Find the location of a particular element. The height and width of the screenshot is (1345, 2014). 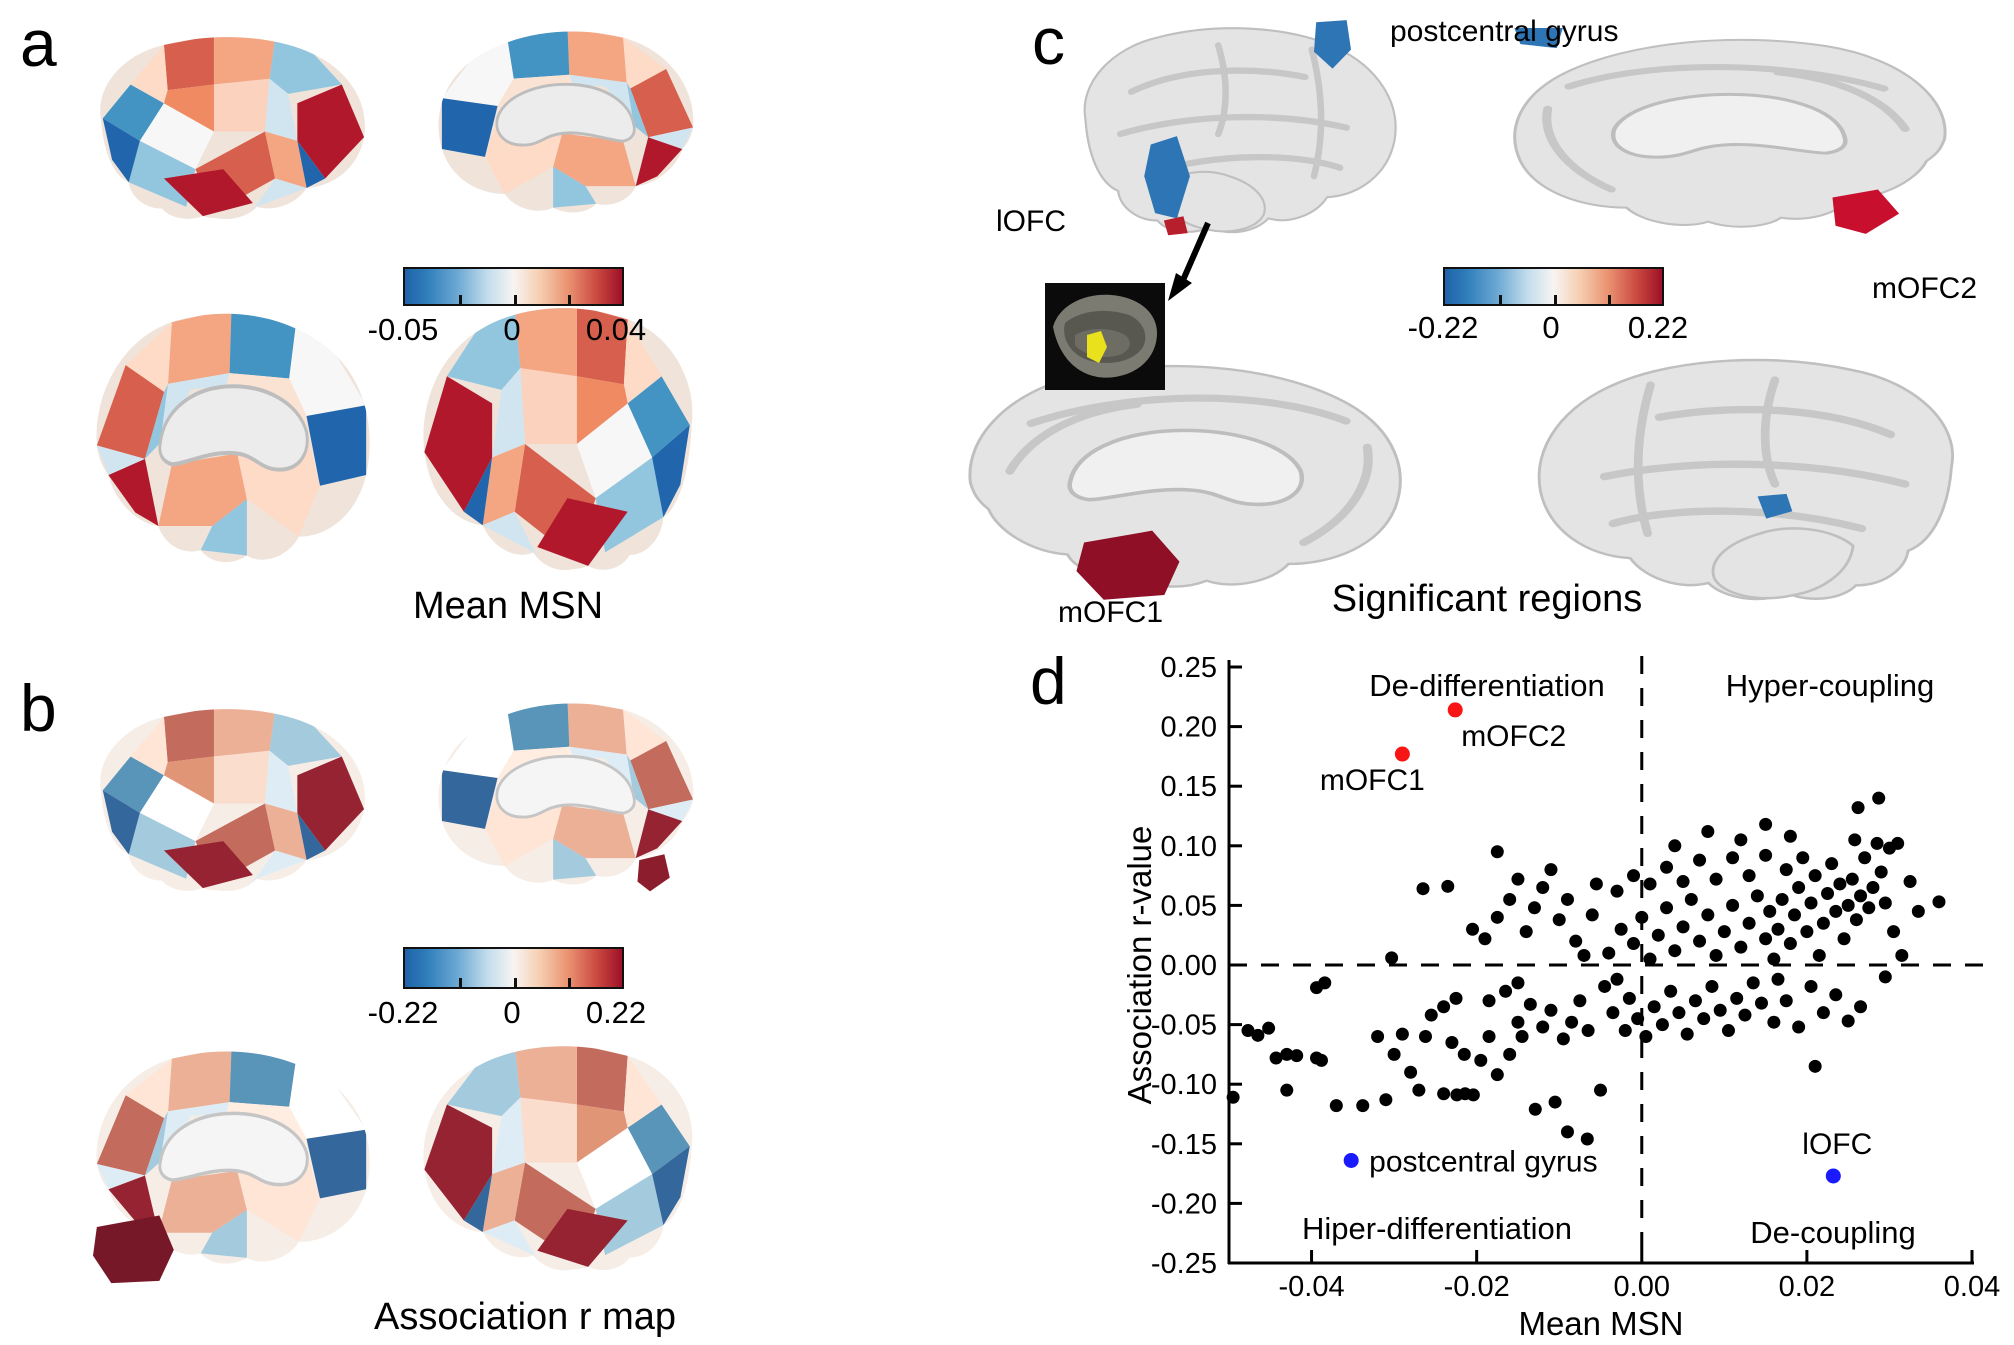

colorbar-c-tick is located at coordinates (1609, 299).